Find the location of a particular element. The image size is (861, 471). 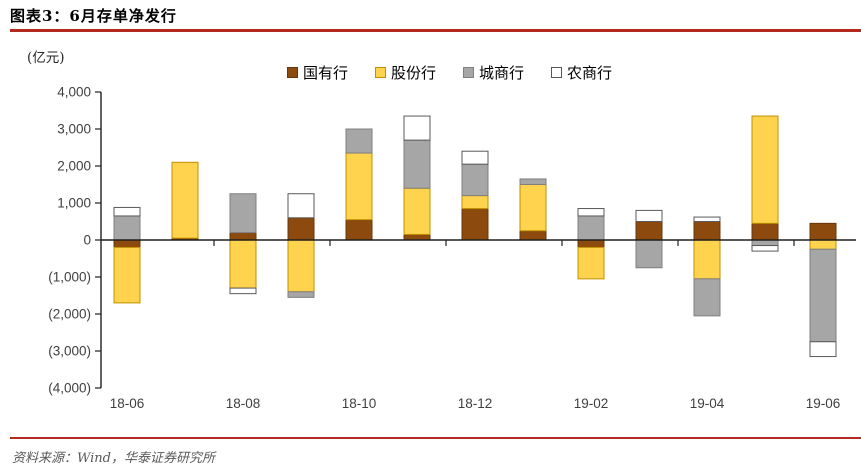

x-tick-label: 18-08 is located at coordinates (243, 403).